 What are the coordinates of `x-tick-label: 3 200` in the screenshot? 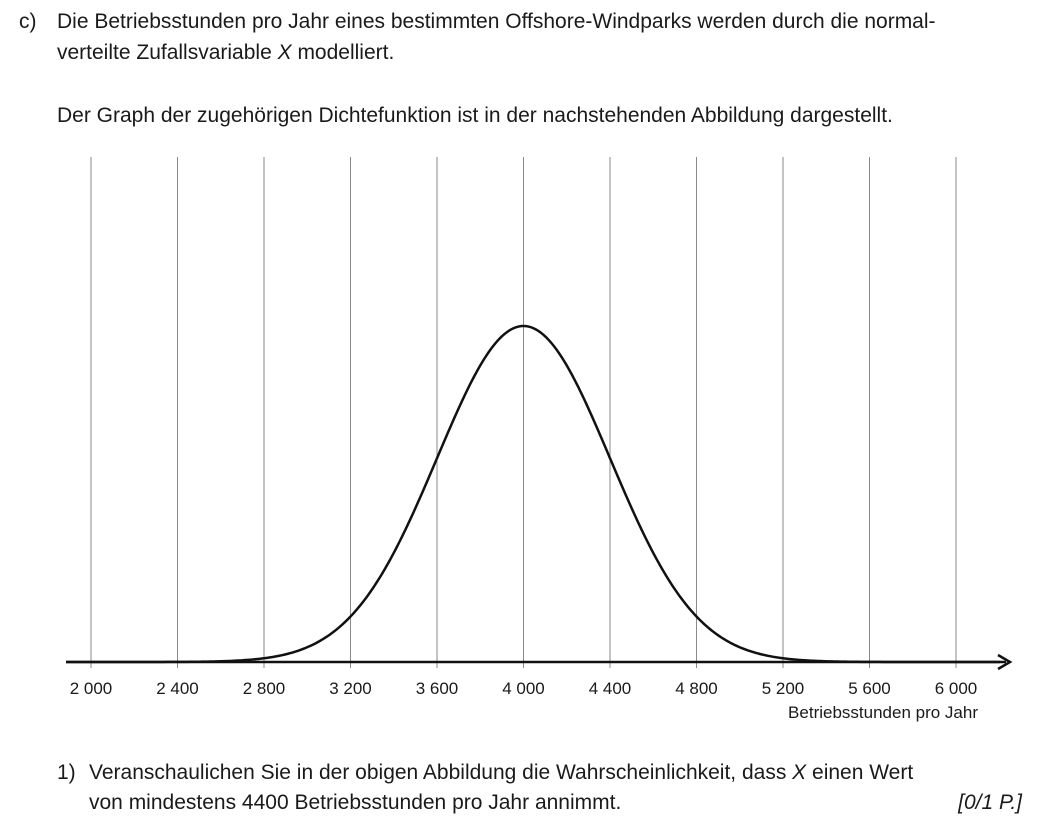 It's located at (350, 688).